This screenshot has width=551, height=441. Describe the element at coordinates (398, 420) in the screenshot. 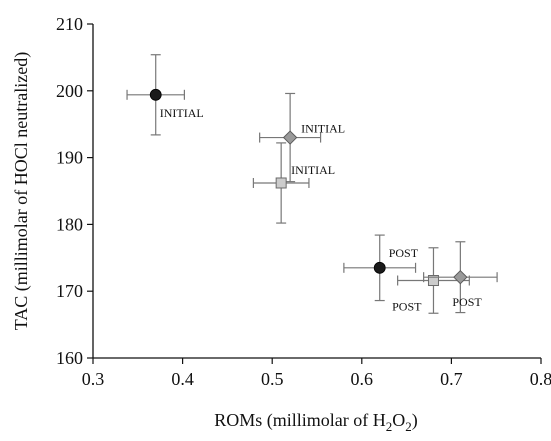

I see `x-axis-title-mid: O` at that location.